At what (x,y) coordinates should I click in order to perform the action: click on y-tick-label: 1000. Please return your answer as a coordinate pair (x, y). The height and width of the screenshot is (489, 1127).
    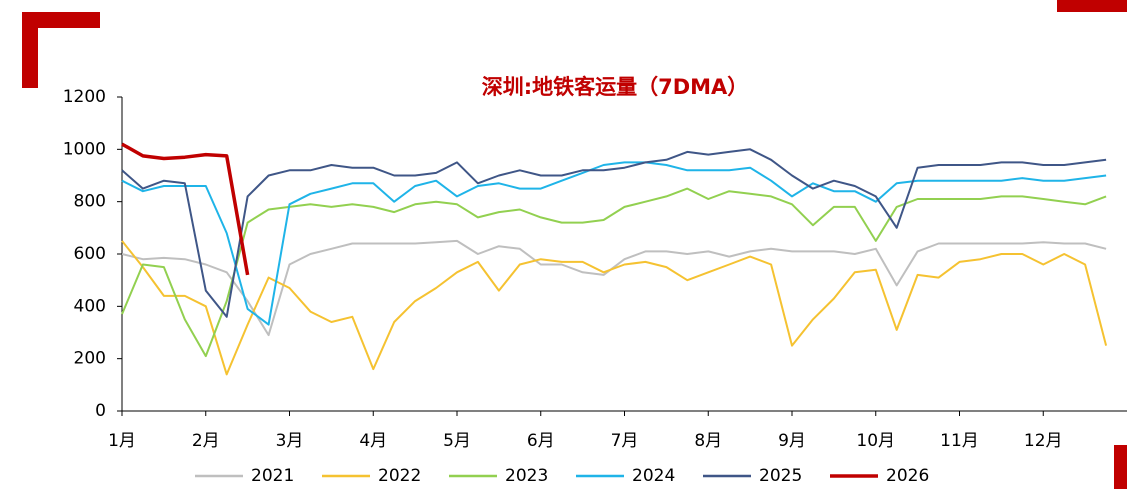
    Looking at the image, I should click on (84, 149).